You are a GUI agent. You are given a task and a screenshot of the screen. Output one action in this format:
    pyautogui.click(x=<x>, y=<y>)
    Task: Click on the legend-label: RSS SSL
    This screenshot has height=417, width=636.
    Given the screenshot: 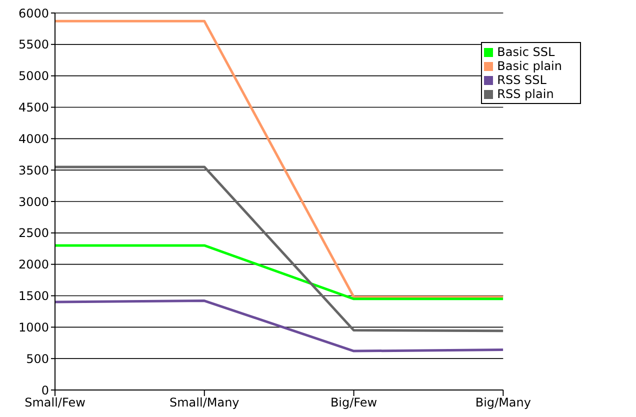 What is the action you would take?
    pyautogui.click(x=521, y=80)
    